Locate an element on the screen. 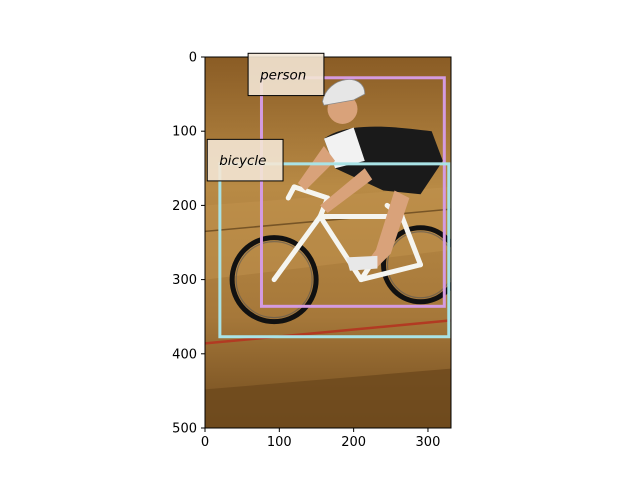  x-tick-label: 100 is located at coordinates (279, 442).